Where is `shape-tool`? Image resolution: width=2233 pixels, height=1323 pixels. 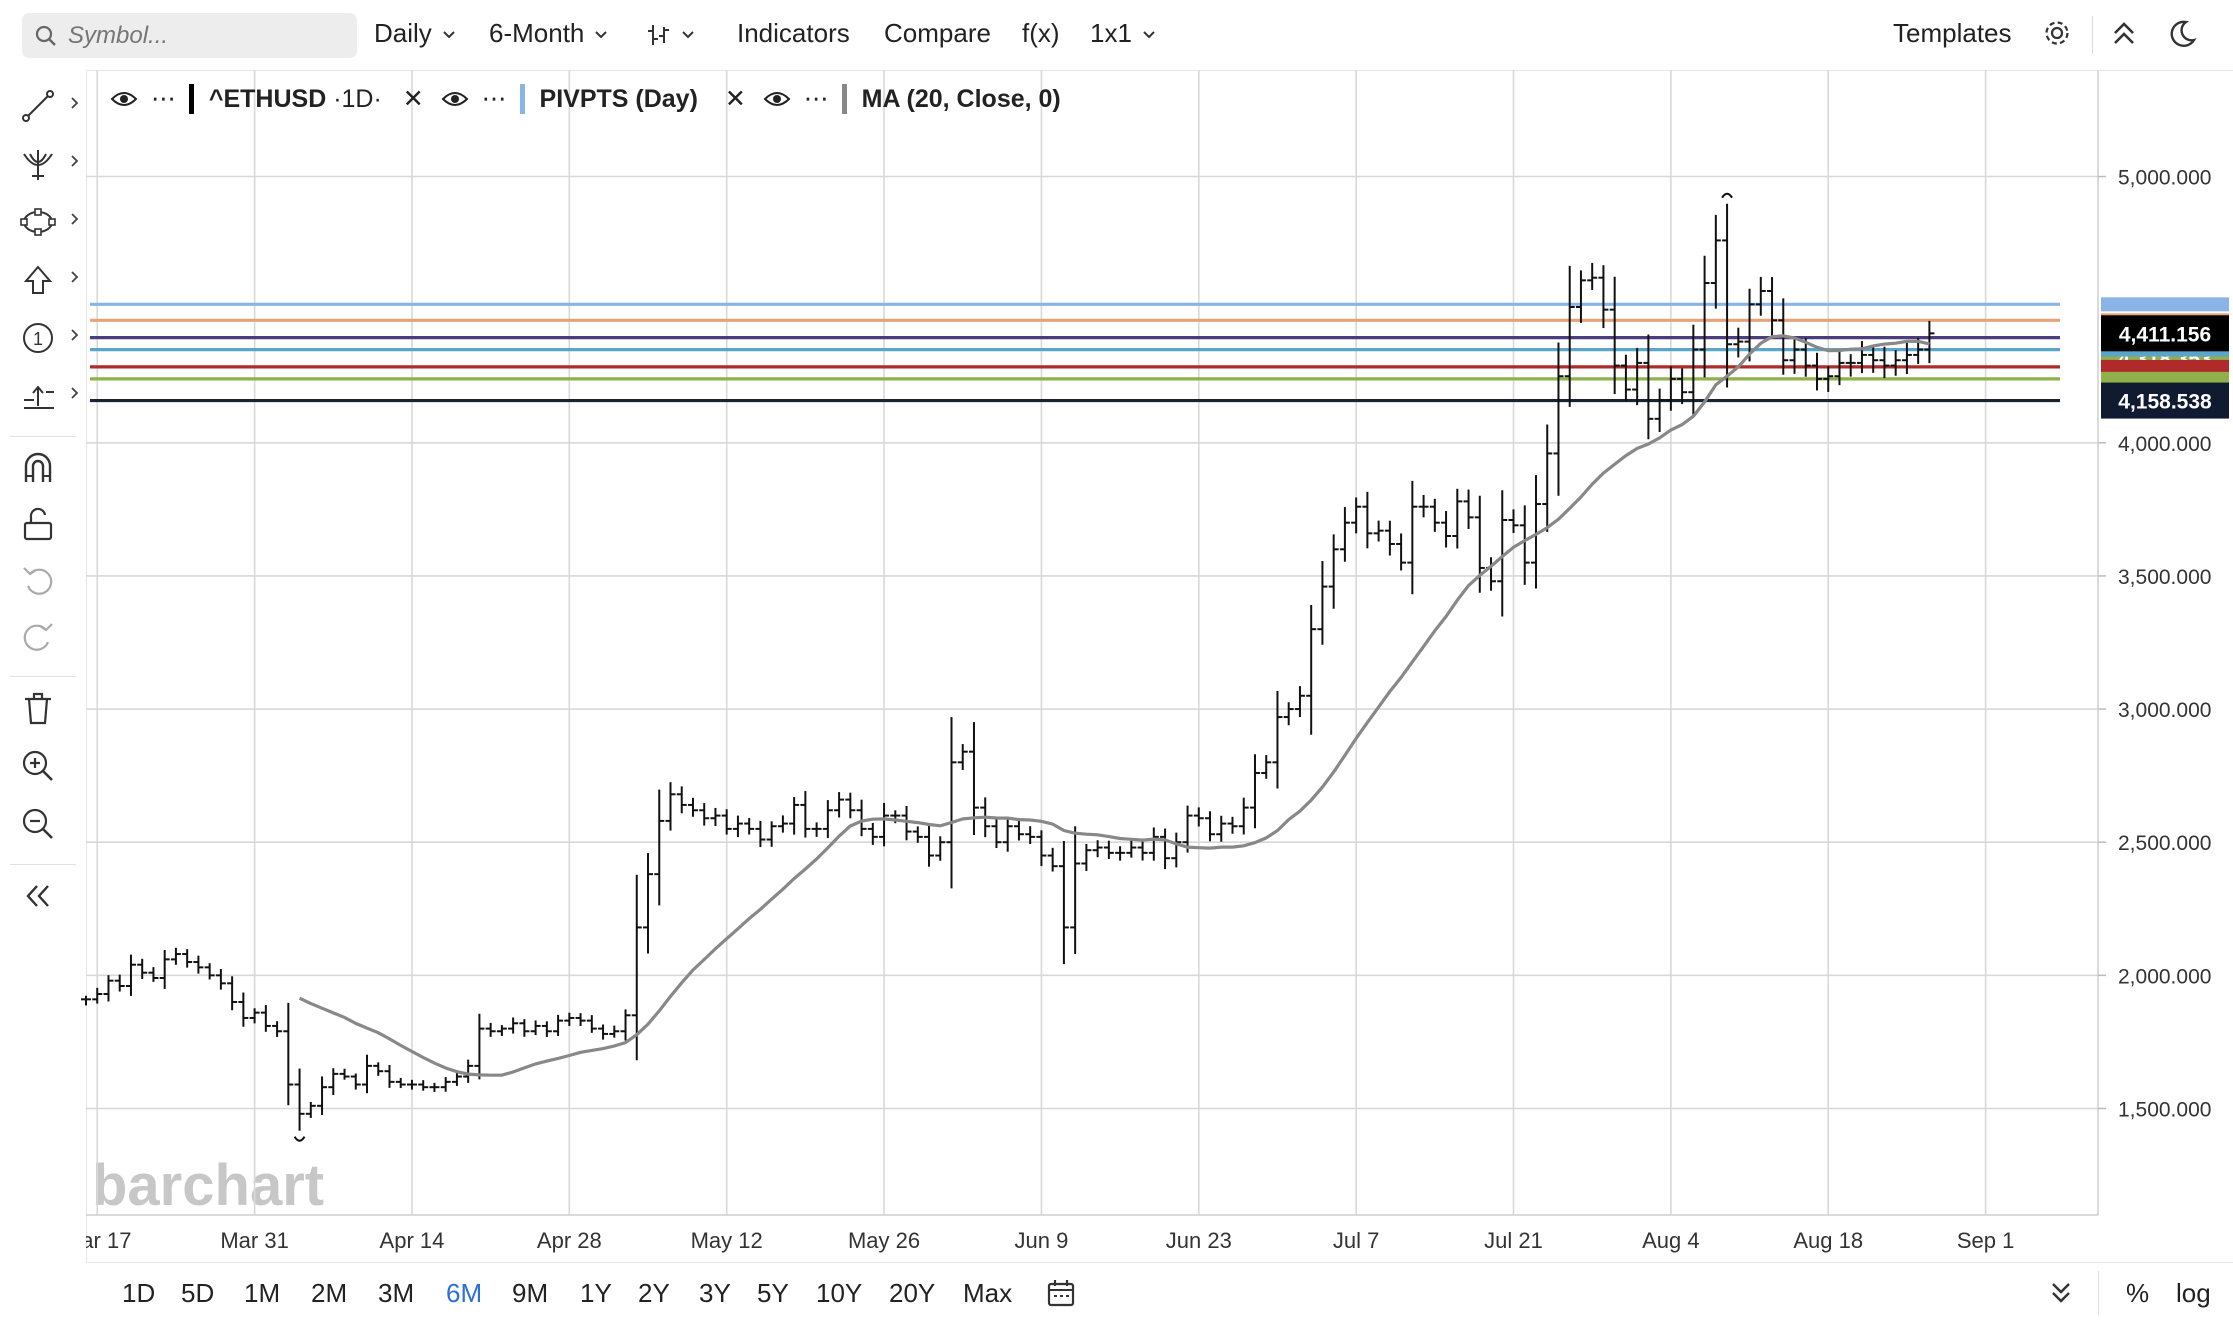
shape-tool is located at coordinates (49, 224).